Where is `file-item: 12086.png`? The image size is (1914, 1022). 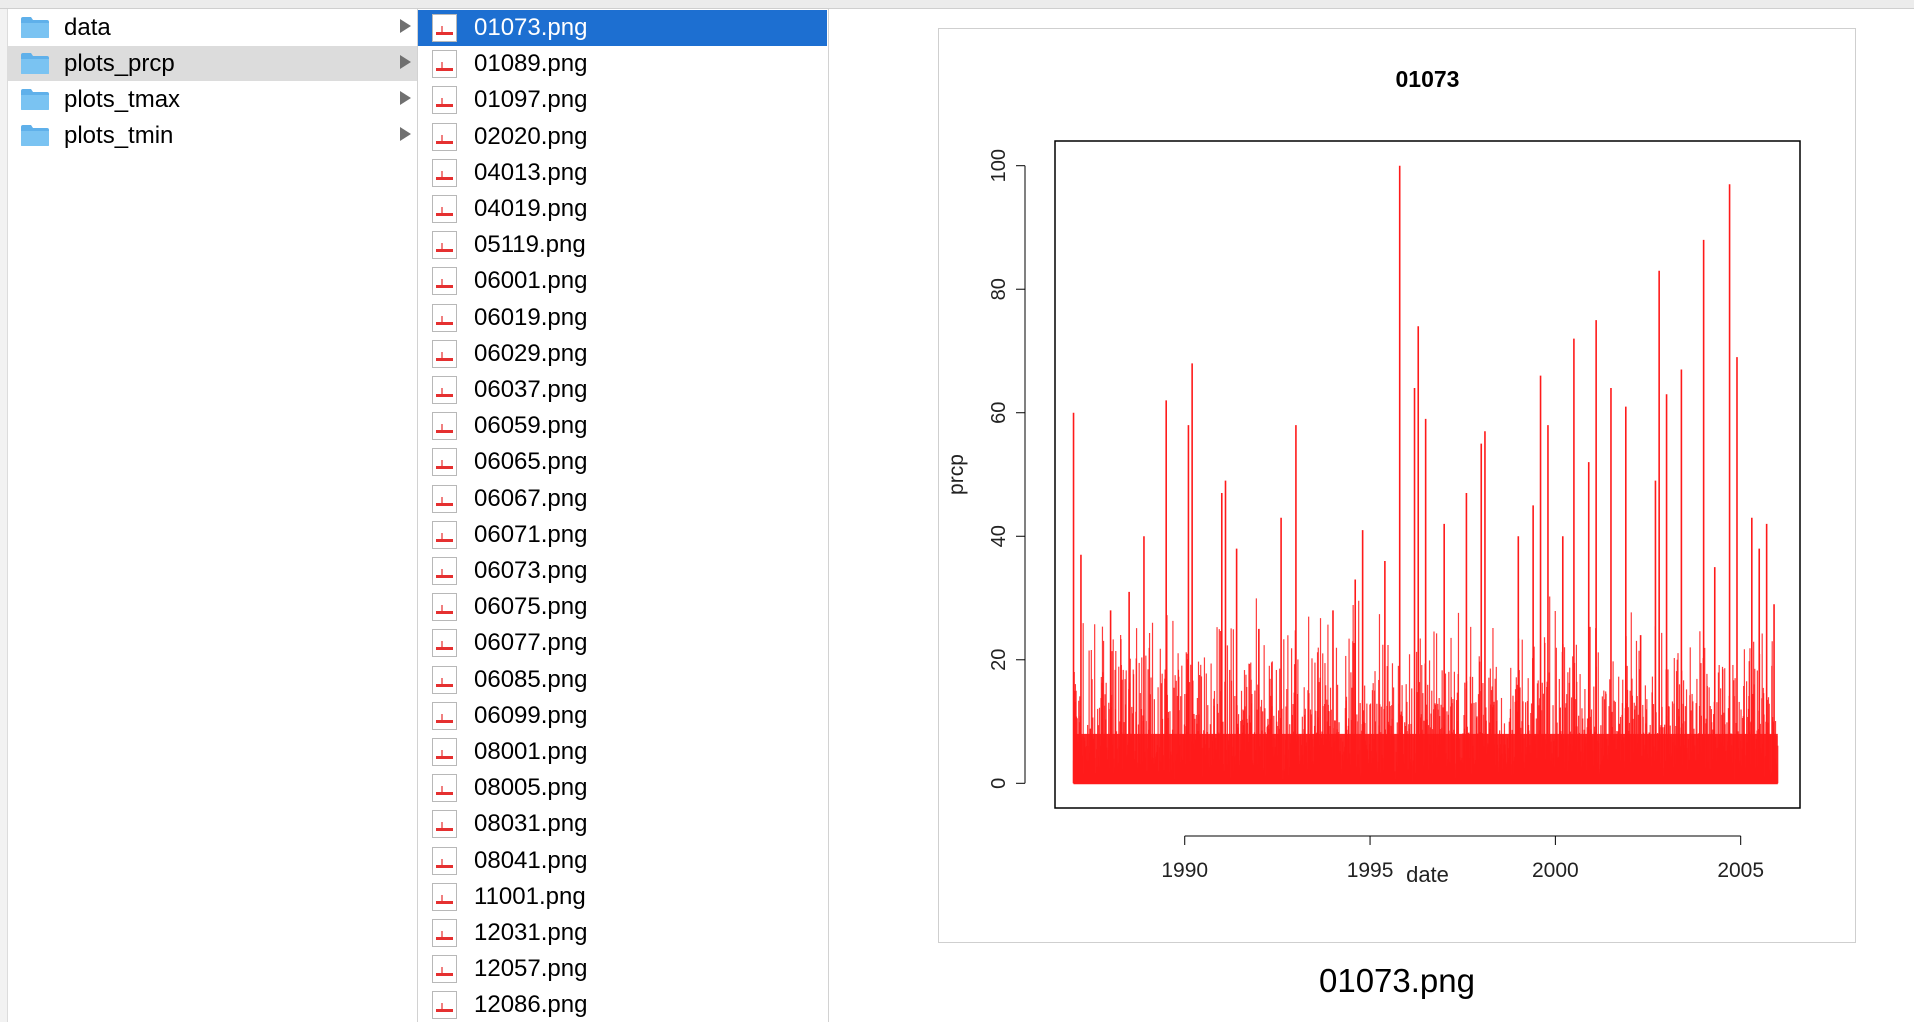 file-item: 12086.png is located at coordinates (622, 1004).